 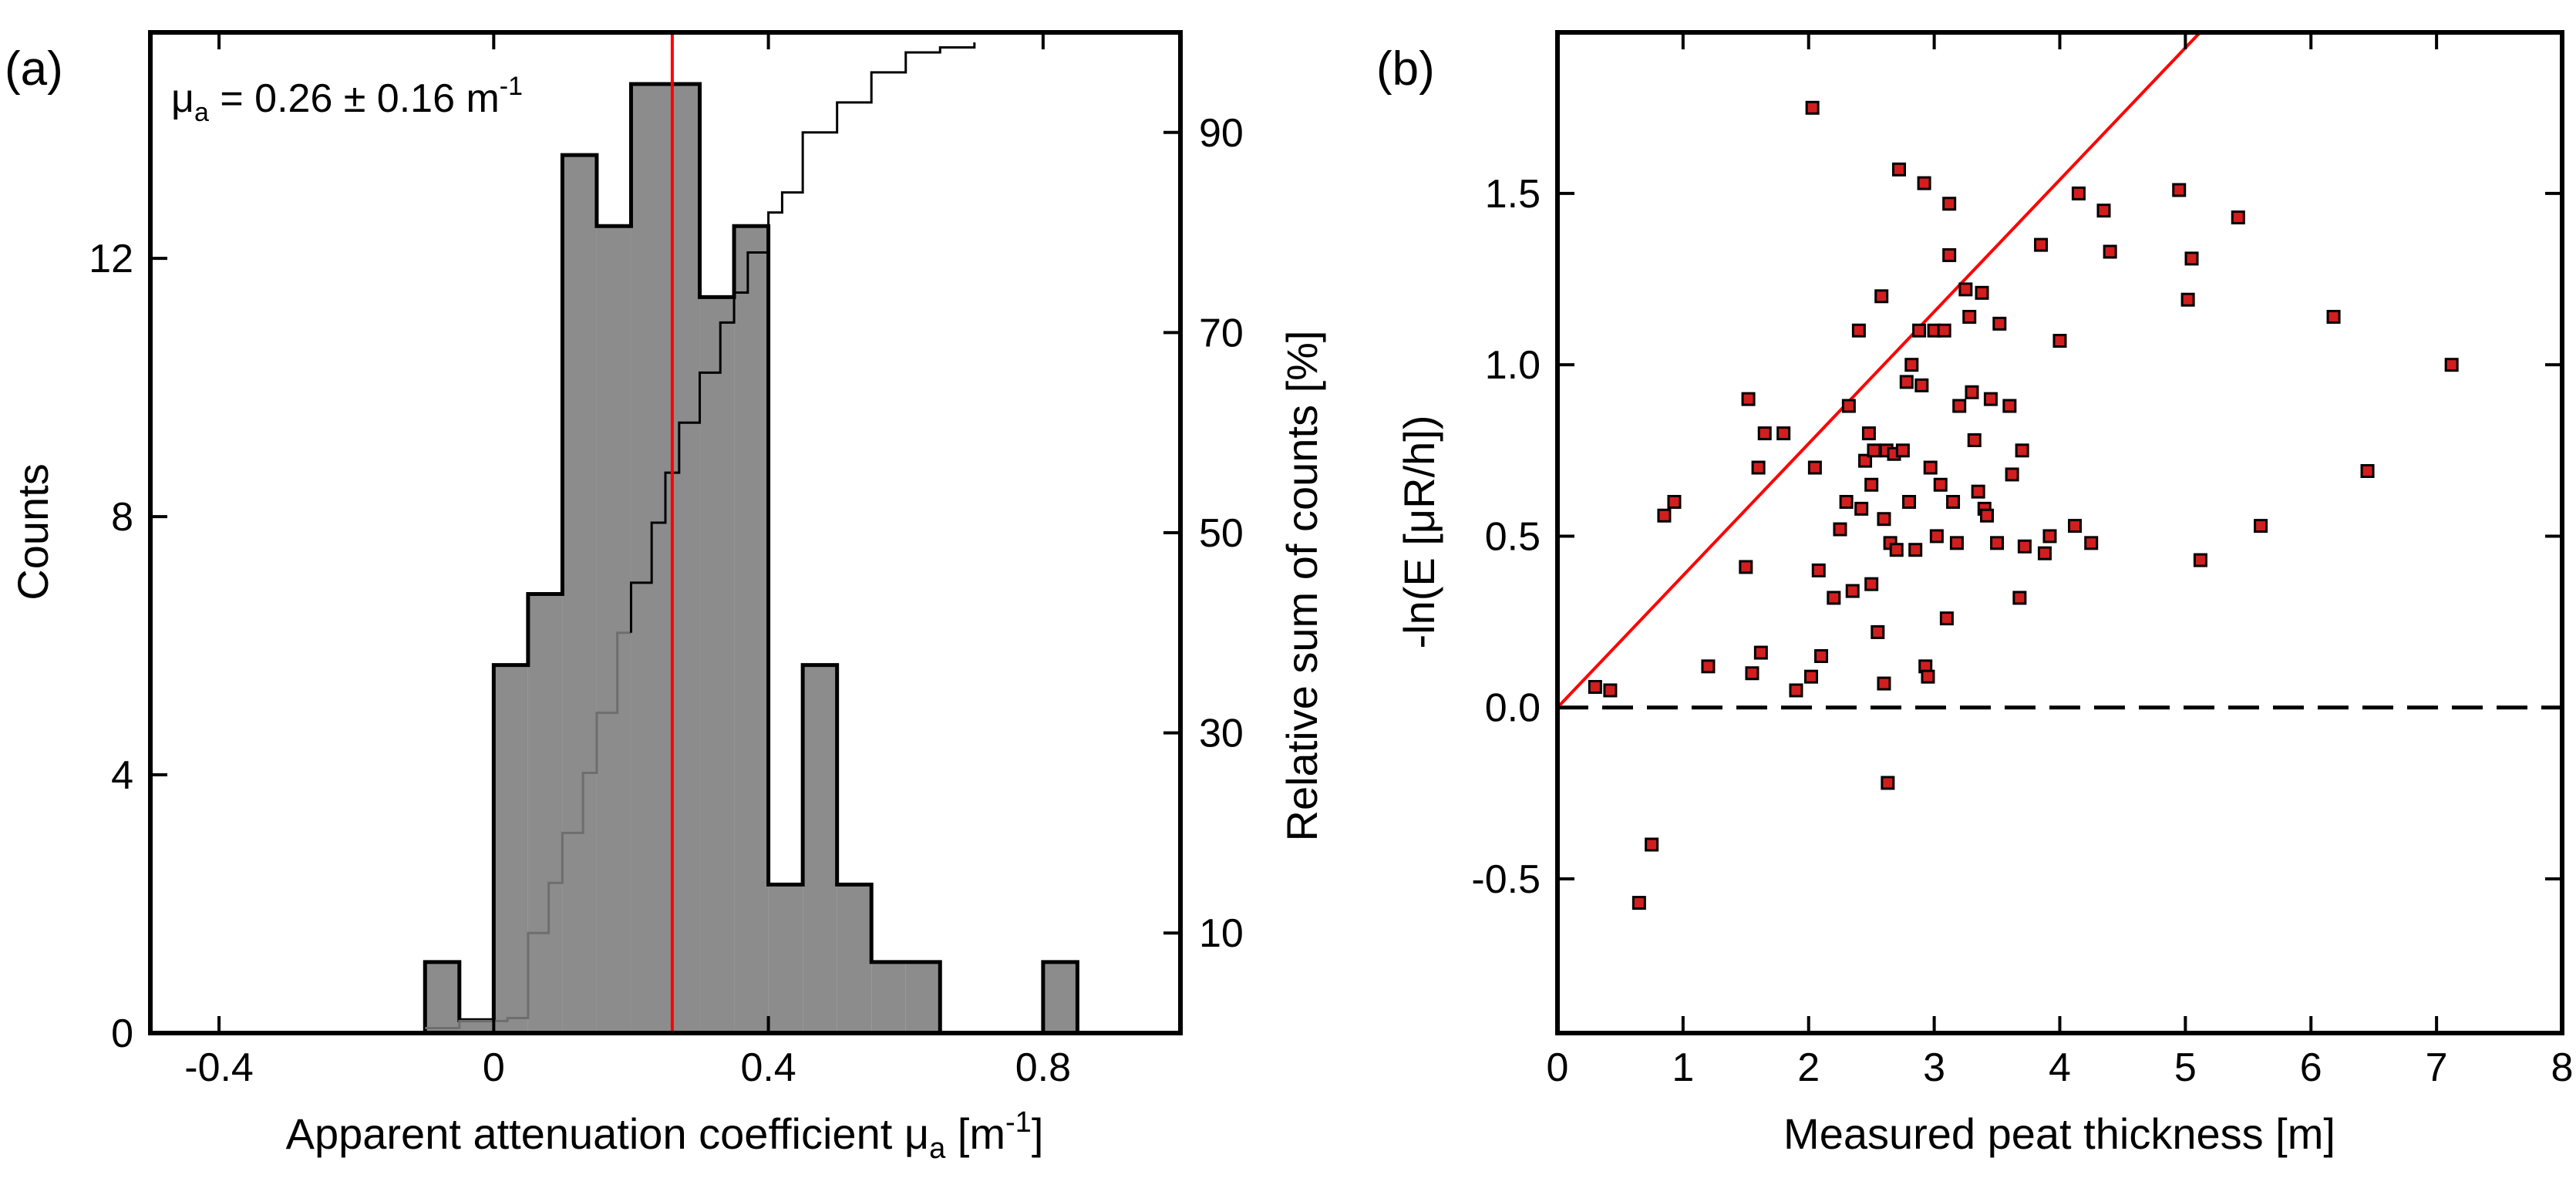 I want to click on y2-ticks-a: 10 30 50 70 90, so click(x=1203, y=533).